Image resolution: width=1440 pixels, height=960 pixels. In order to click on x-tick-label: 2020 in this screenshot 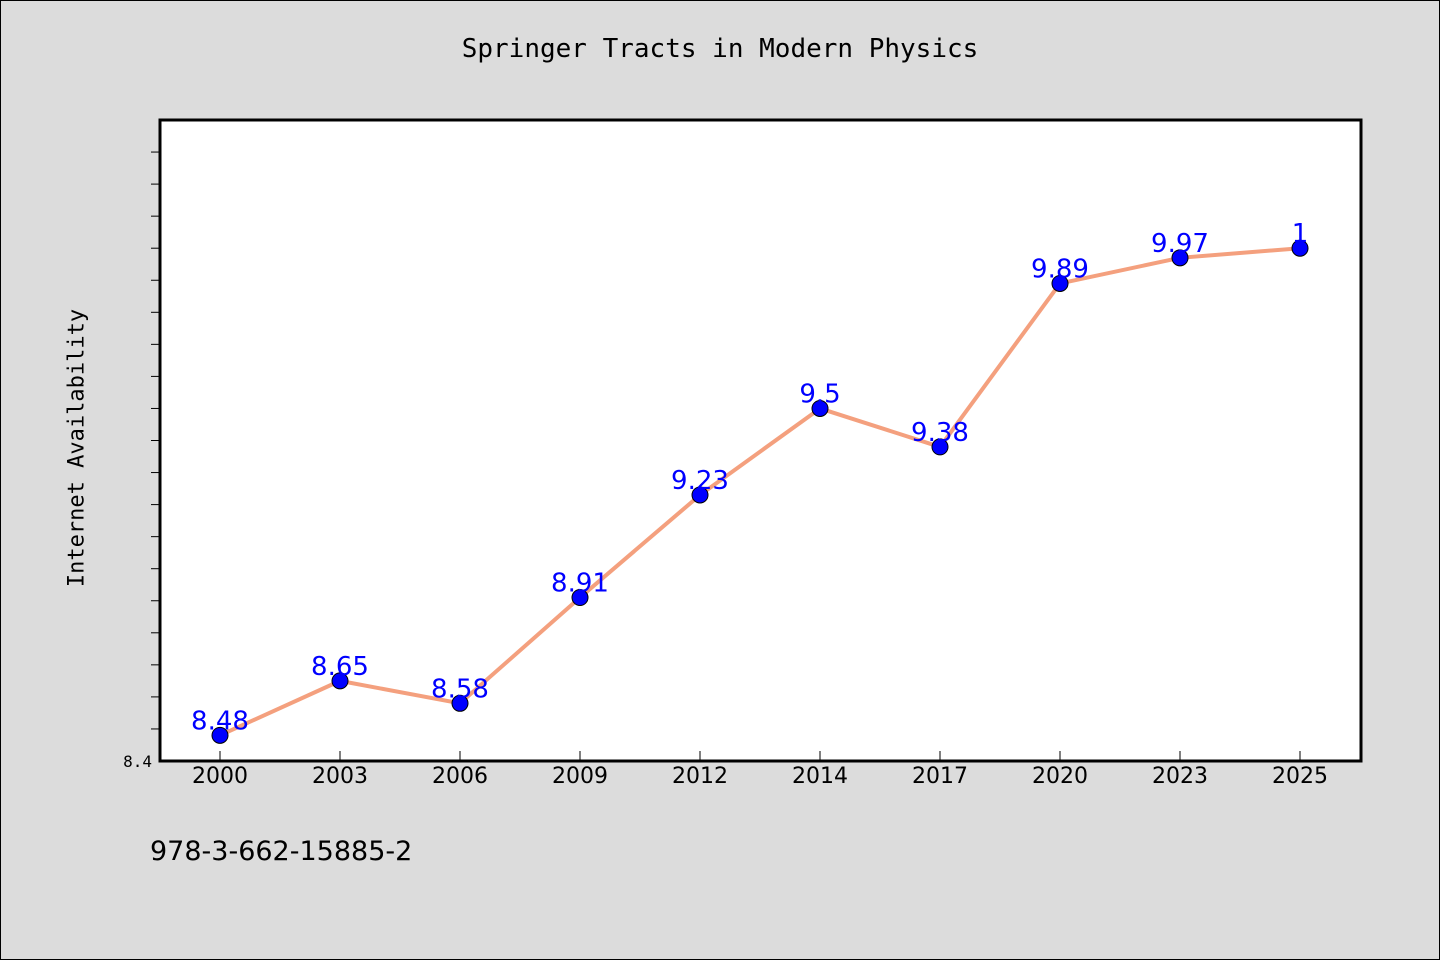, I will do `click(1060, 776)`.